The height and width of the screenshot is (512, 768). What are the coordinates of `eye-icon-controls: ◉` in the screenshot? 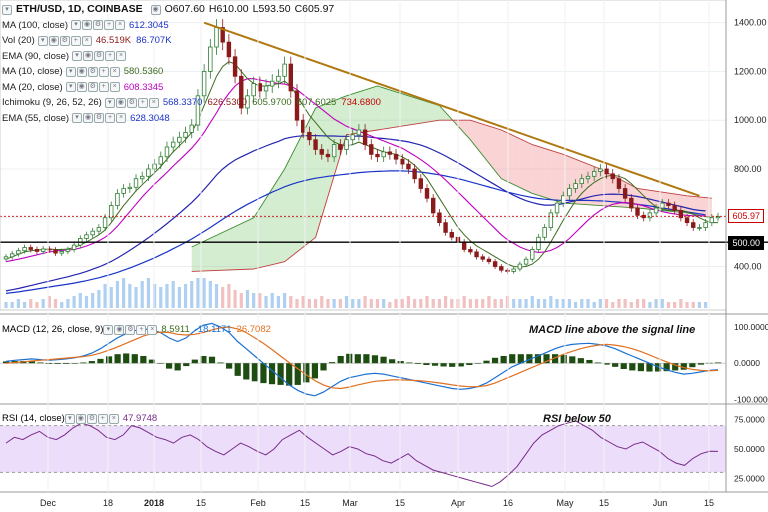 It's located at (155, 9).